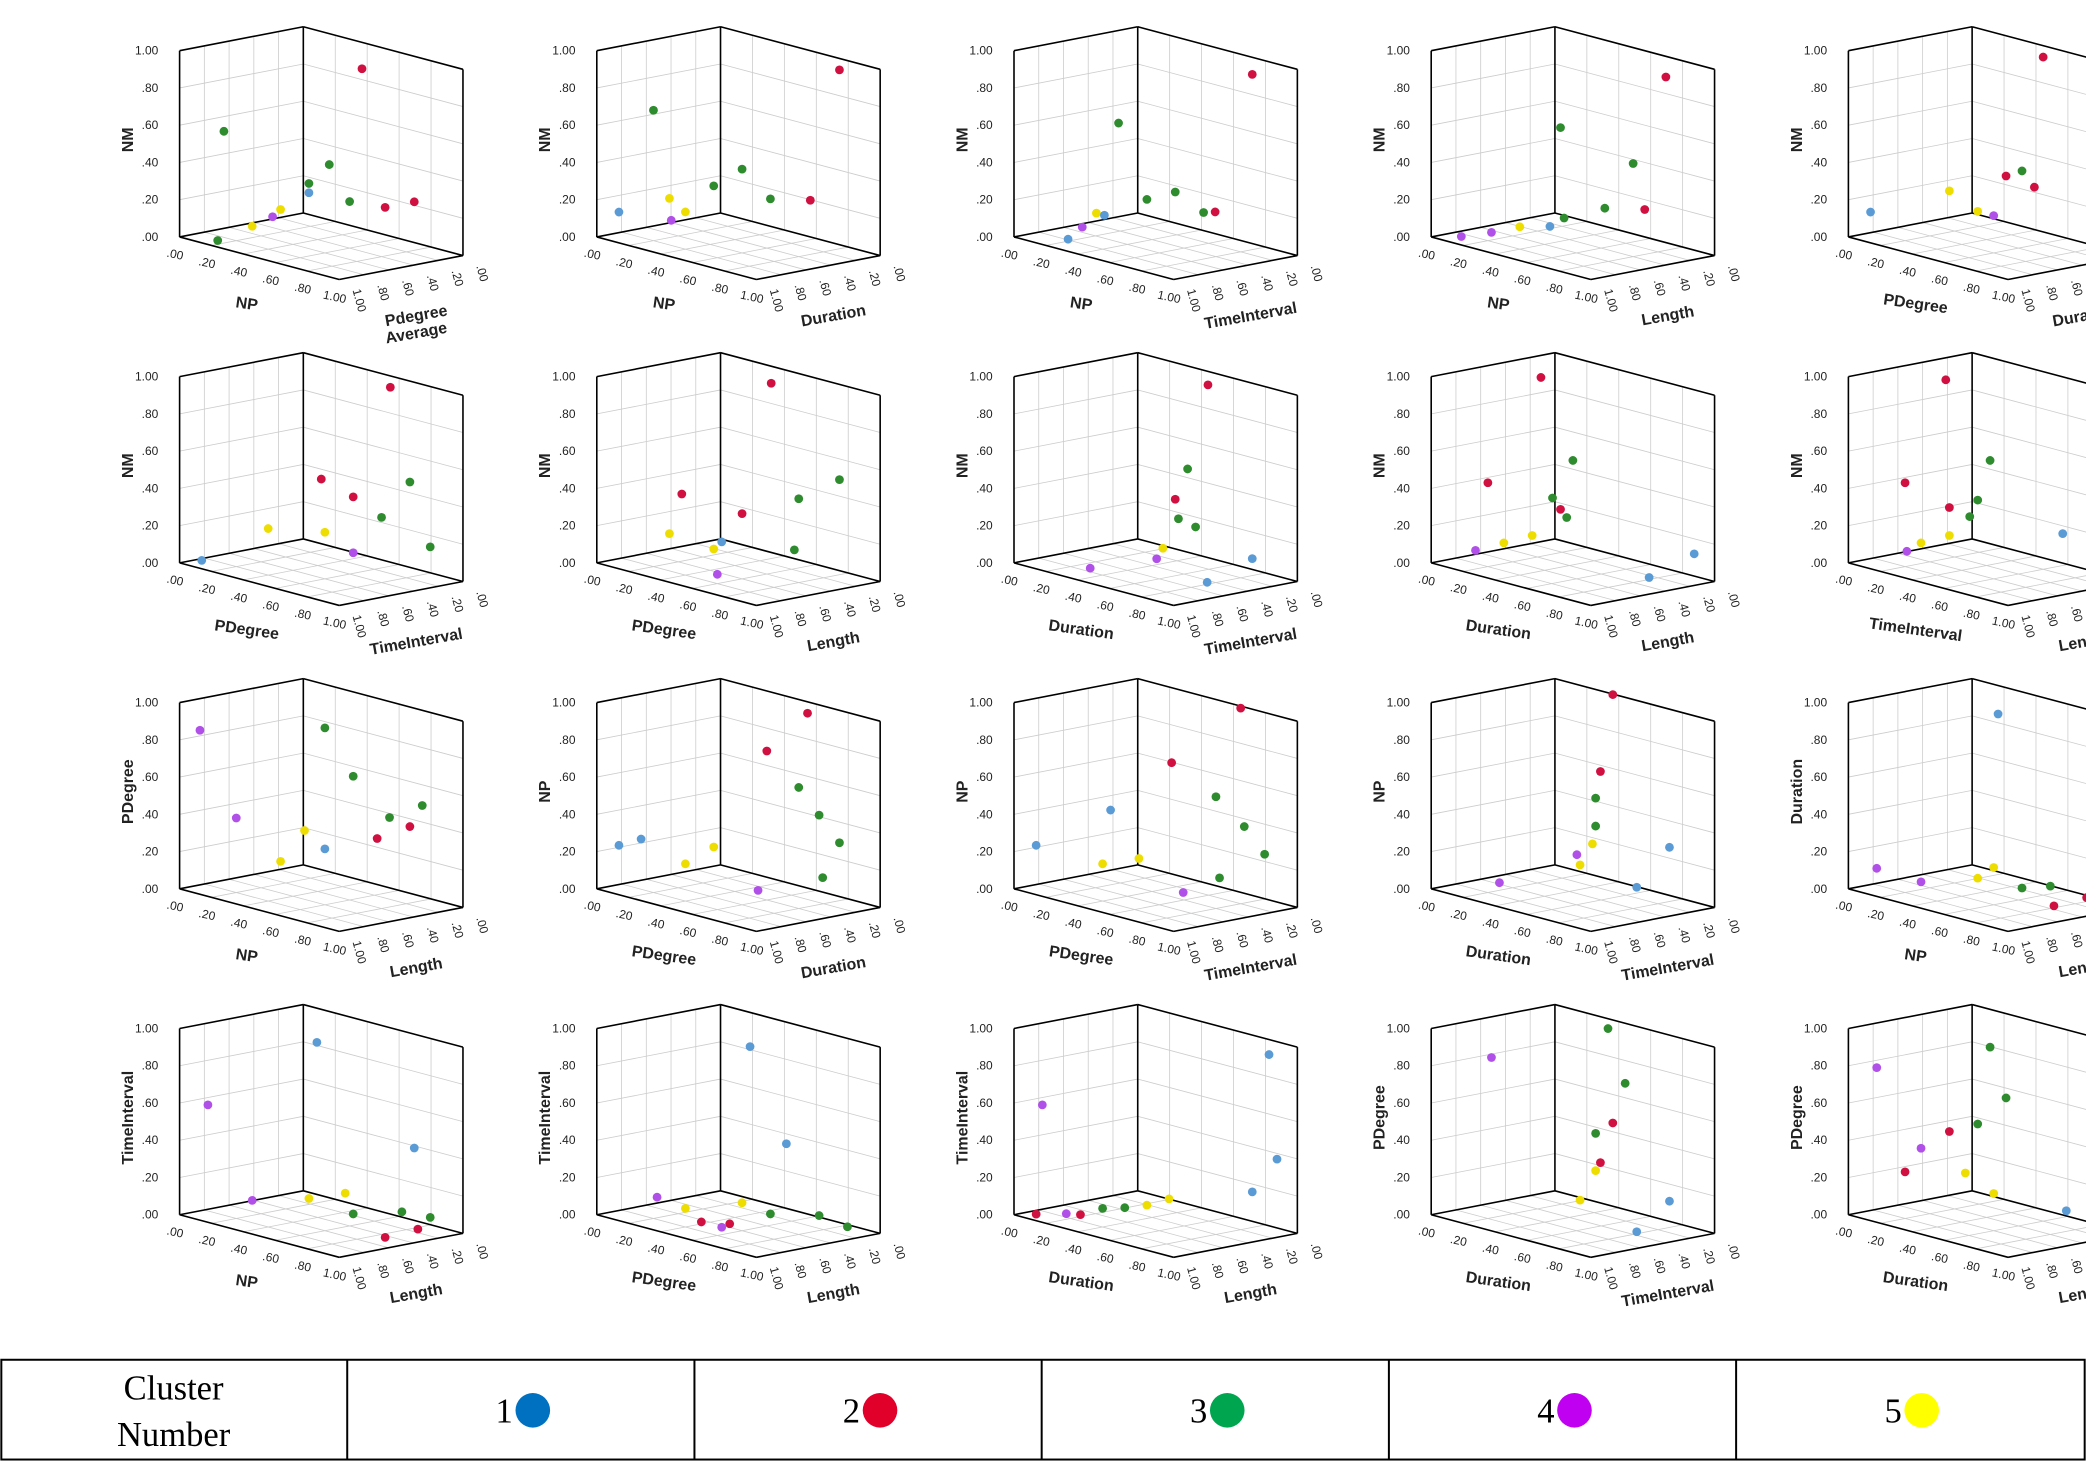 This screenshot has height=1461, width=2086. What do you see at coordinates (2052, 293) in the screenshot?
I see `y-tick-label: .80` at bounding box center [2052, 293].